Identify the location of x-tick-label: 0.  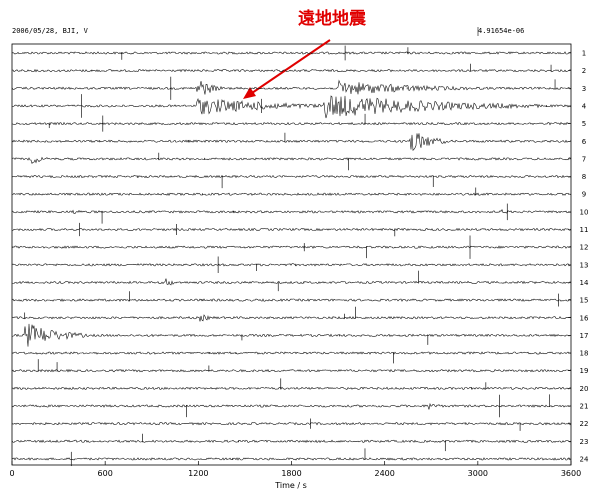
(11, 473).